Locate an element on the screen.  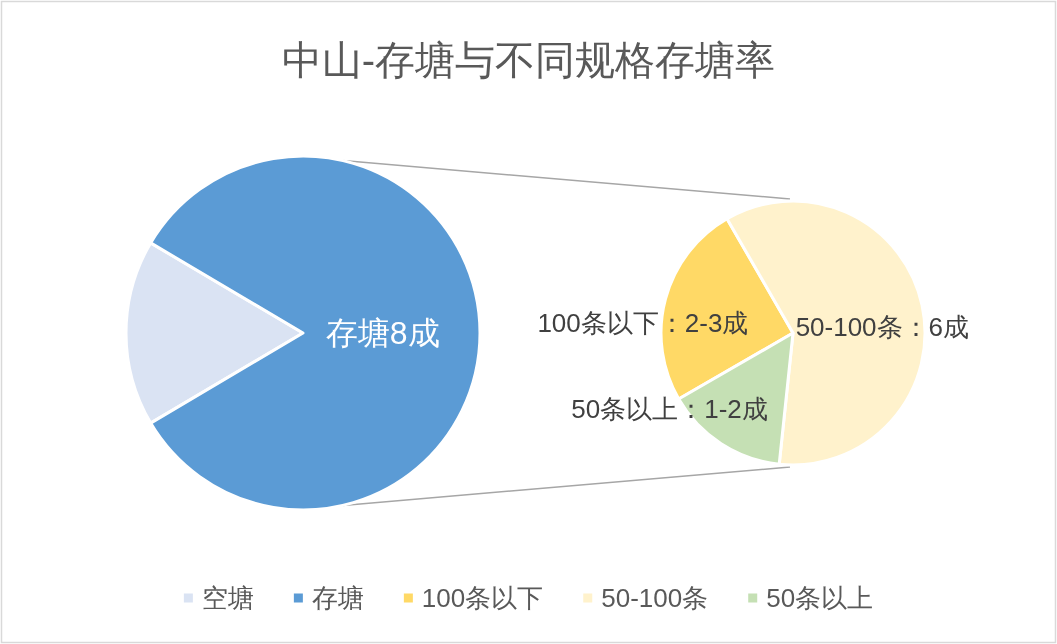
legend-label: 空塘 is located at coordinates (227, 598).